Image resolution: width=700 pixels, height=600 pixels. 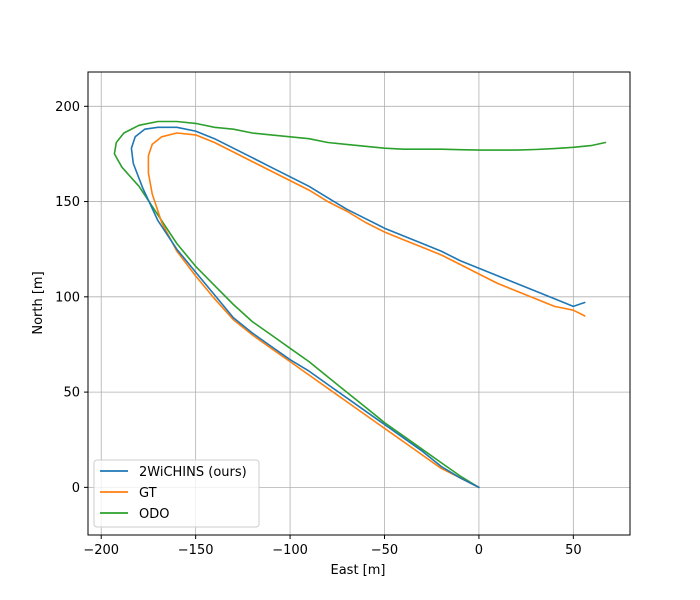 I want to click on y-axis-ticks: 0 50 100 150 200, so click(x=71, y=298).